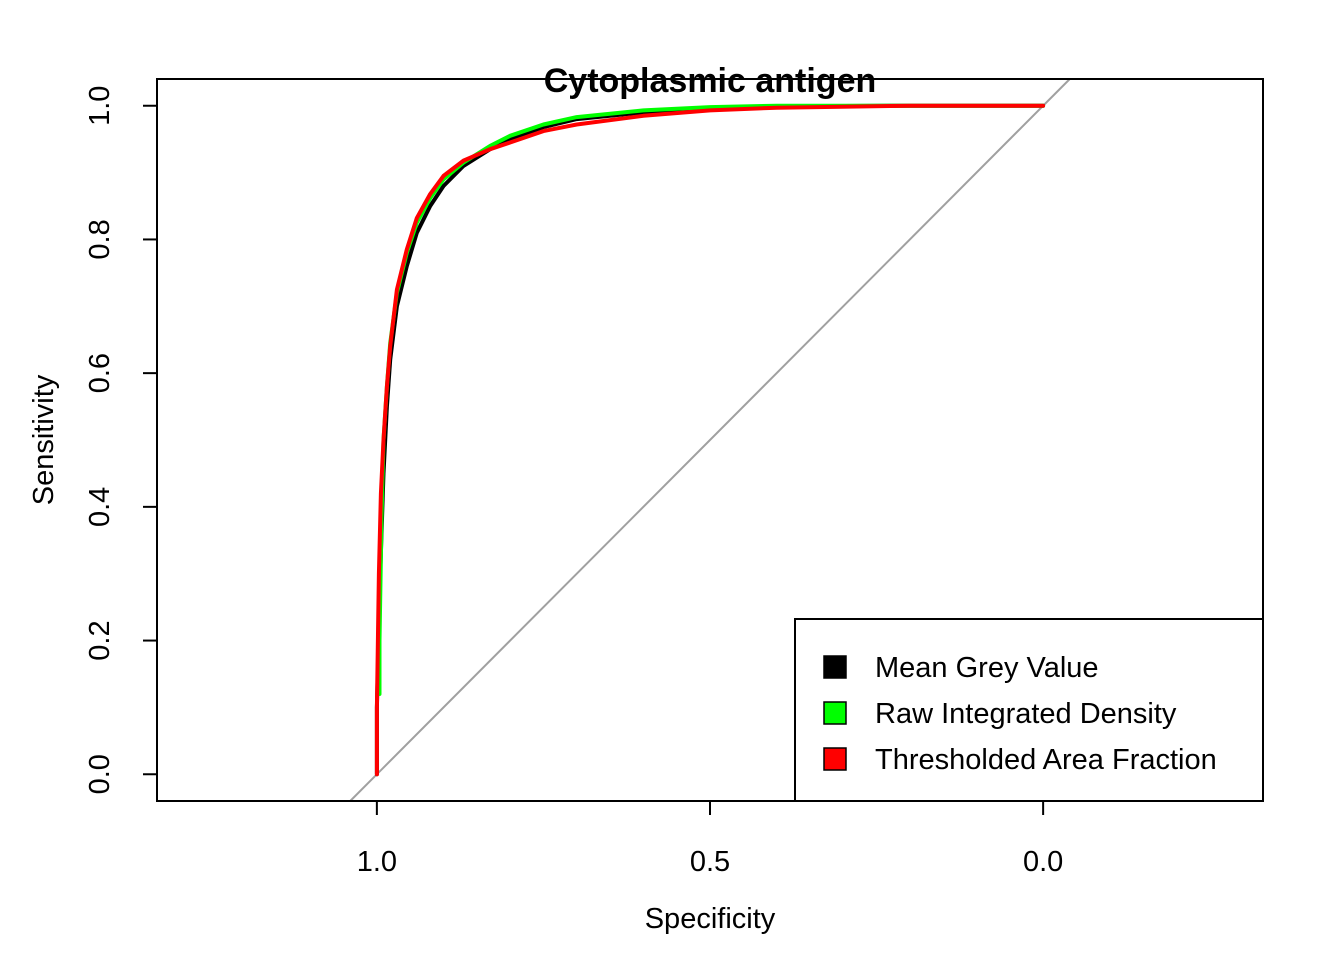 The image size is (1344, 960). I want to click on y-tick-label: 0.4, so click(100, 507).